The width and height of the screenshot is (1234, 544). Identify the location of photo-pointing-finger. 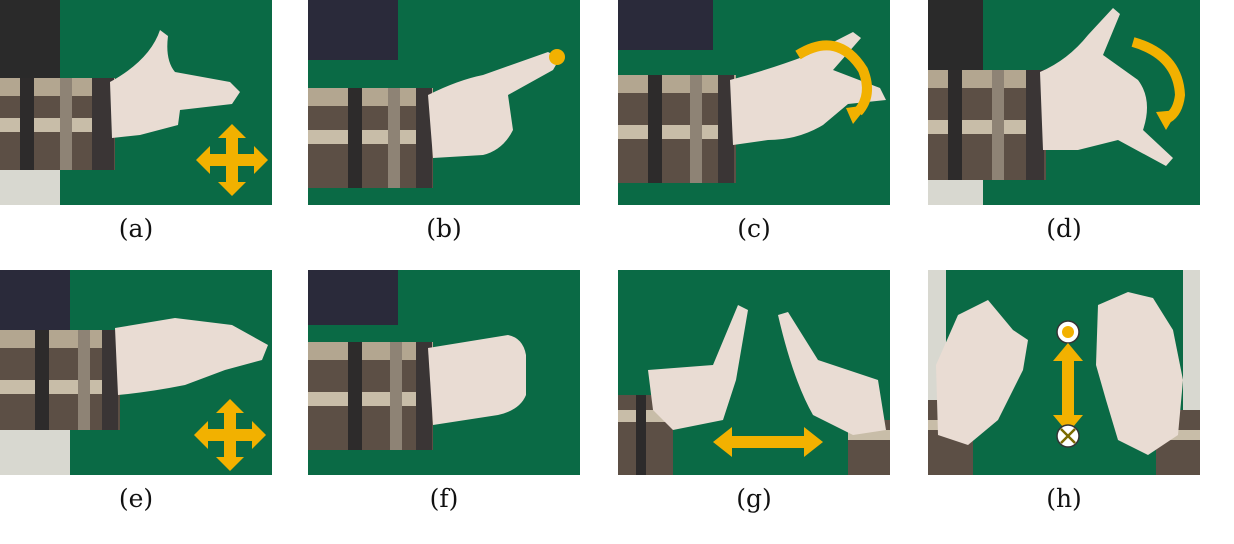
(444, 102).